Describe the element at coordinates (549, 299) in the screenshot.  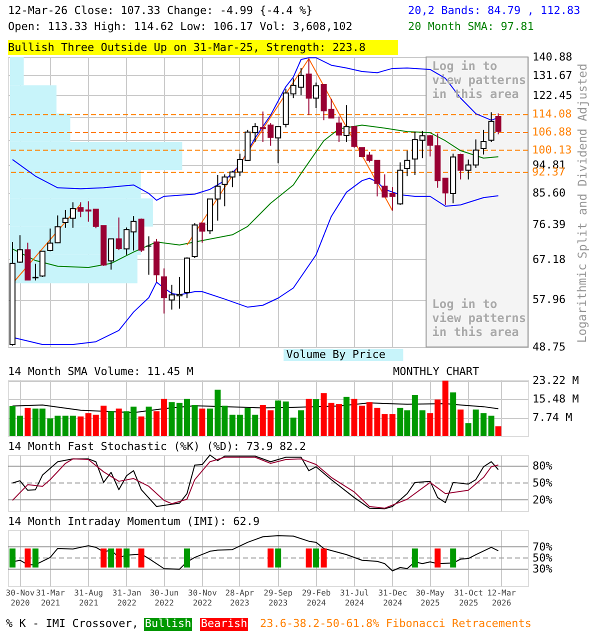
I see `y-tick-label: 57.96` at that location.